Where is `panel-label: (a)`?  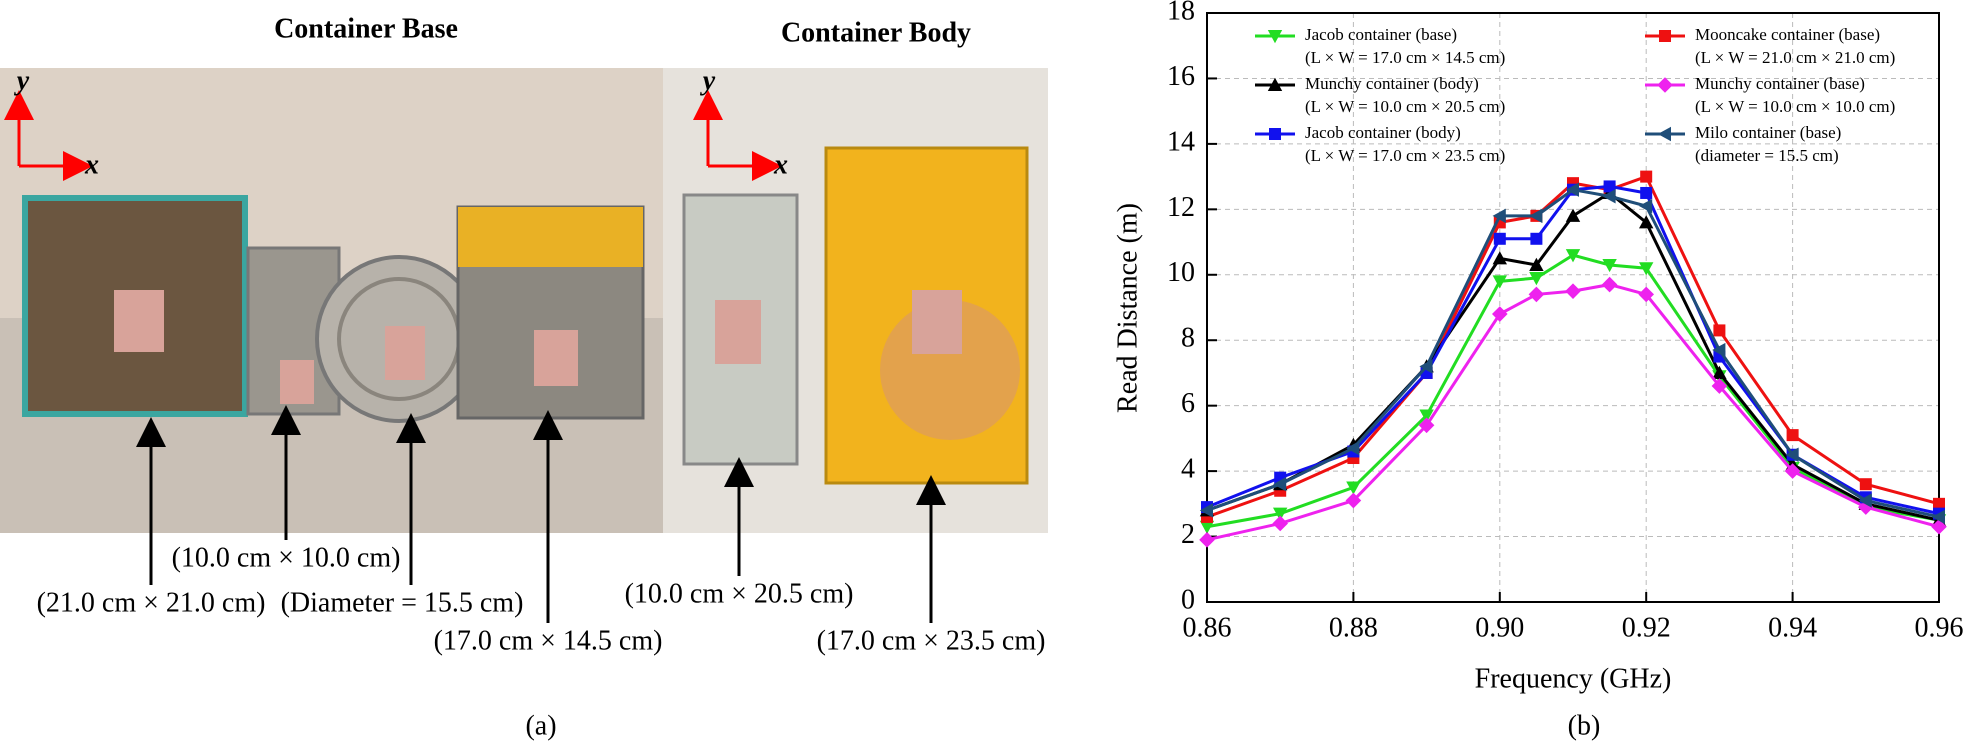 panel-label: (a) is located at coordinates (540, 725).